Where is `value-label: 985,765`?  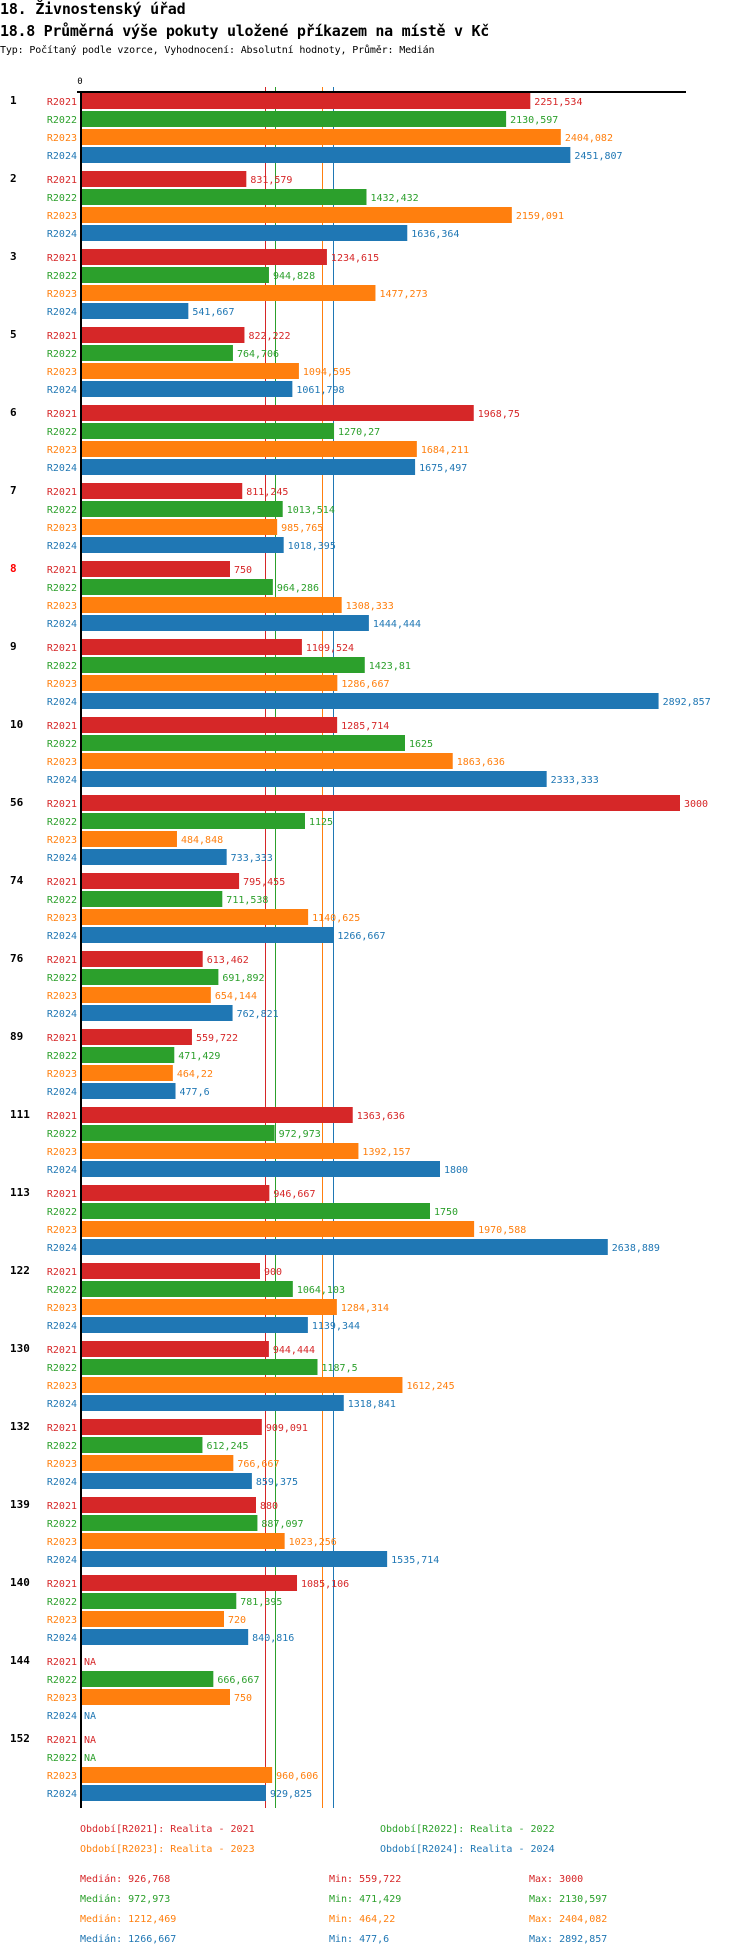
value-label: 985,765 is located at coordinates (302, 528).